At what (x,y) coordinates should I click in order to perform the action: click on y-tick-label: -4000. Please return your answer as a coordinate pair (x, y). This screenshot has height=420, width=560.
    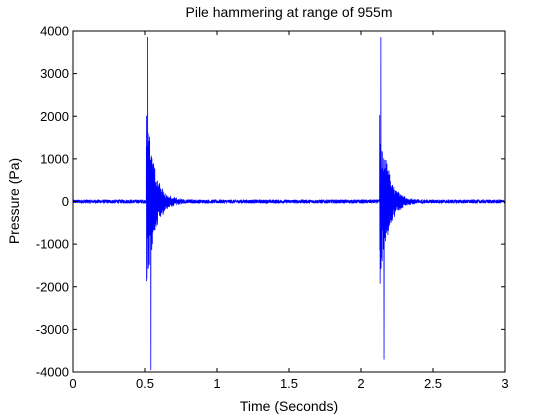
    Looking at the image, I should click on (52, 372).